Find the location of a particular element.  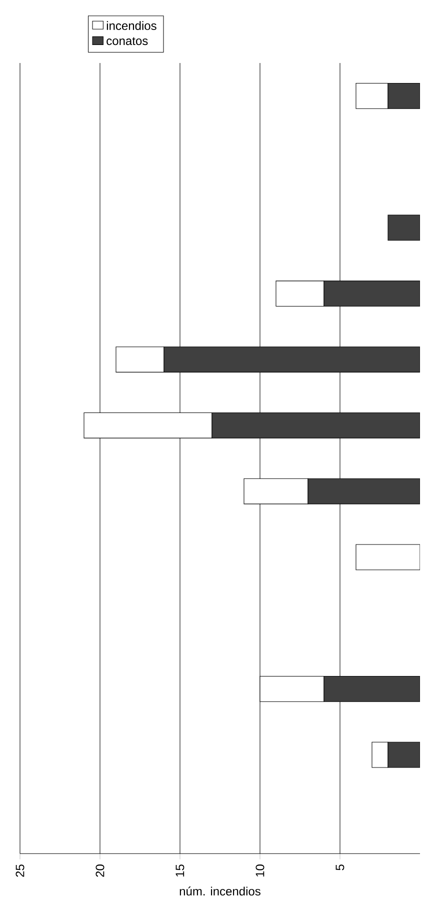

x-axis-title: núm. incendios is located at coordinates (220, 891).